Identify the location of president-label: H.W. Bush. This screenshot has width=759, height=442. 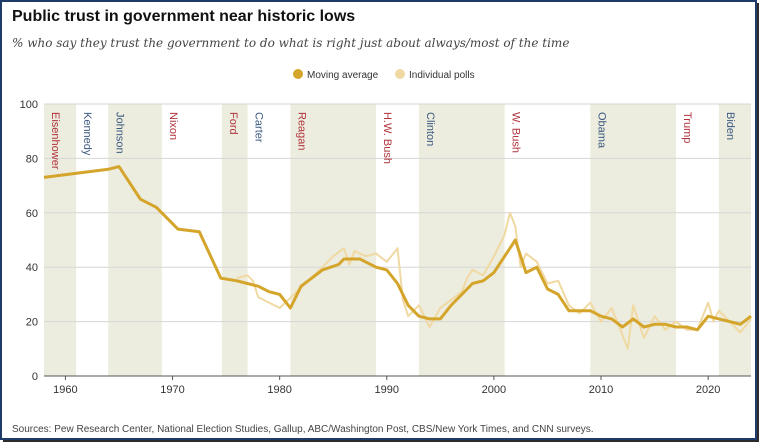
(387, 138).